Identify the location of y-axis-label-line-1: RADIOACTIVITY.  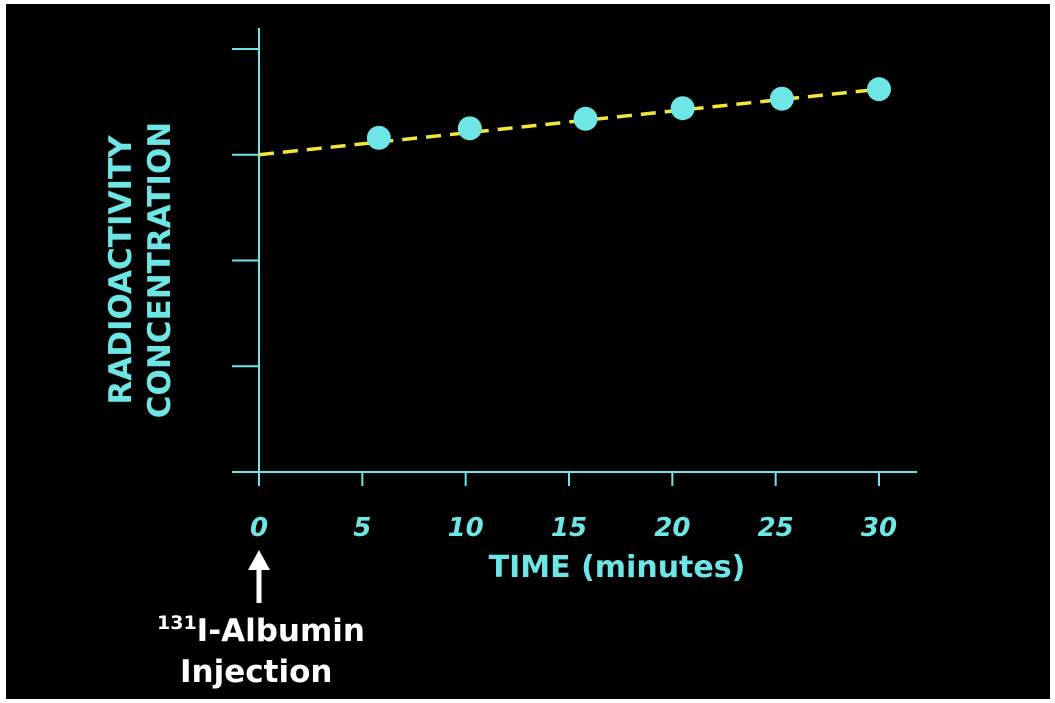
(121, 270).